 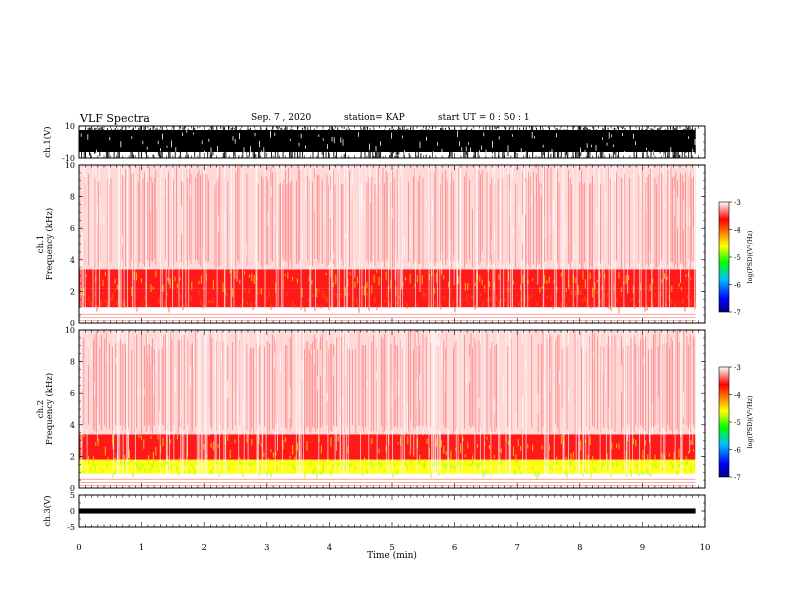 What do you see at coordinates (68, 158) in the screenshot?
I see `ytick-label: -10` at bounding box center [68, 158].